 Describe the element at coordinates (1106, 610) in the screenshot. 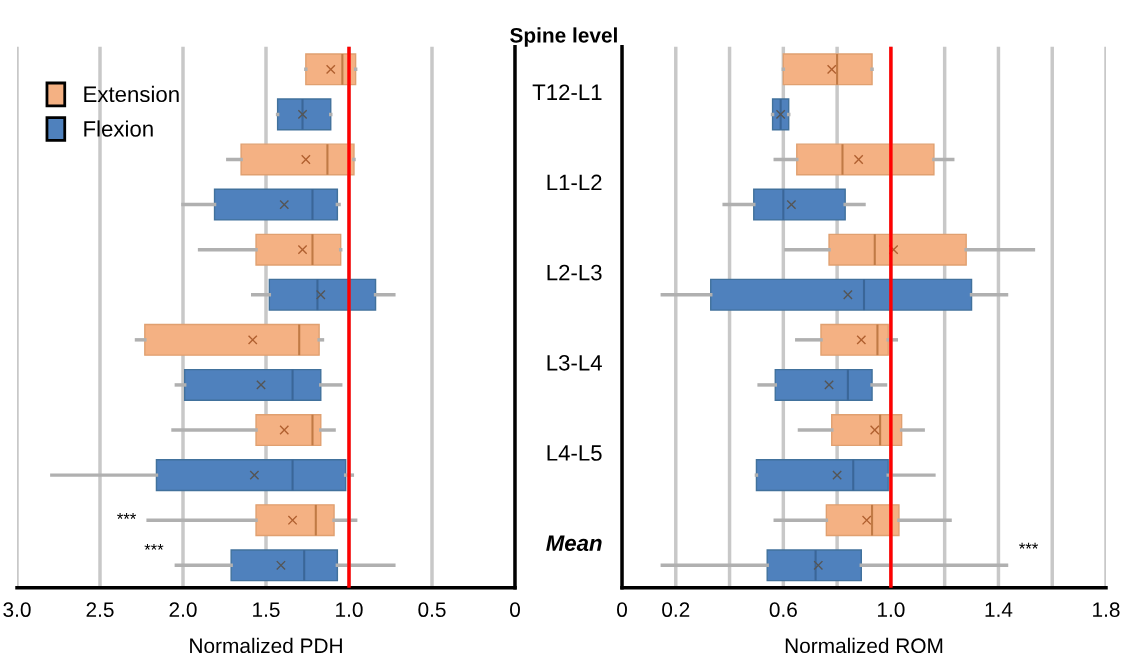

I see `x-tick-label: 1.8` at that location.